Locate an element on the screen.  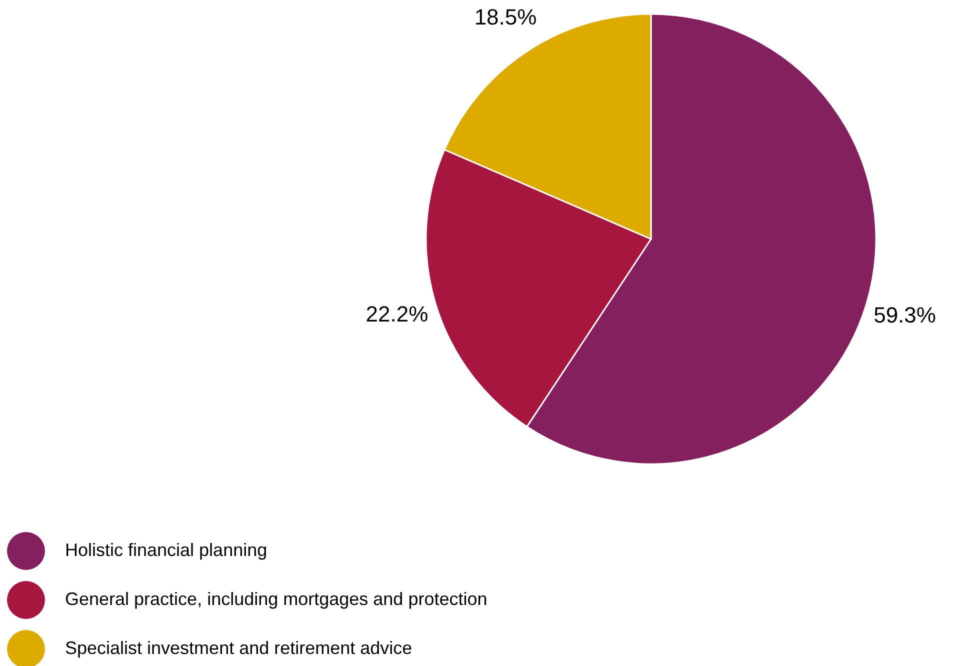
data-label: 59.3% is located at coordinates (905, 315).